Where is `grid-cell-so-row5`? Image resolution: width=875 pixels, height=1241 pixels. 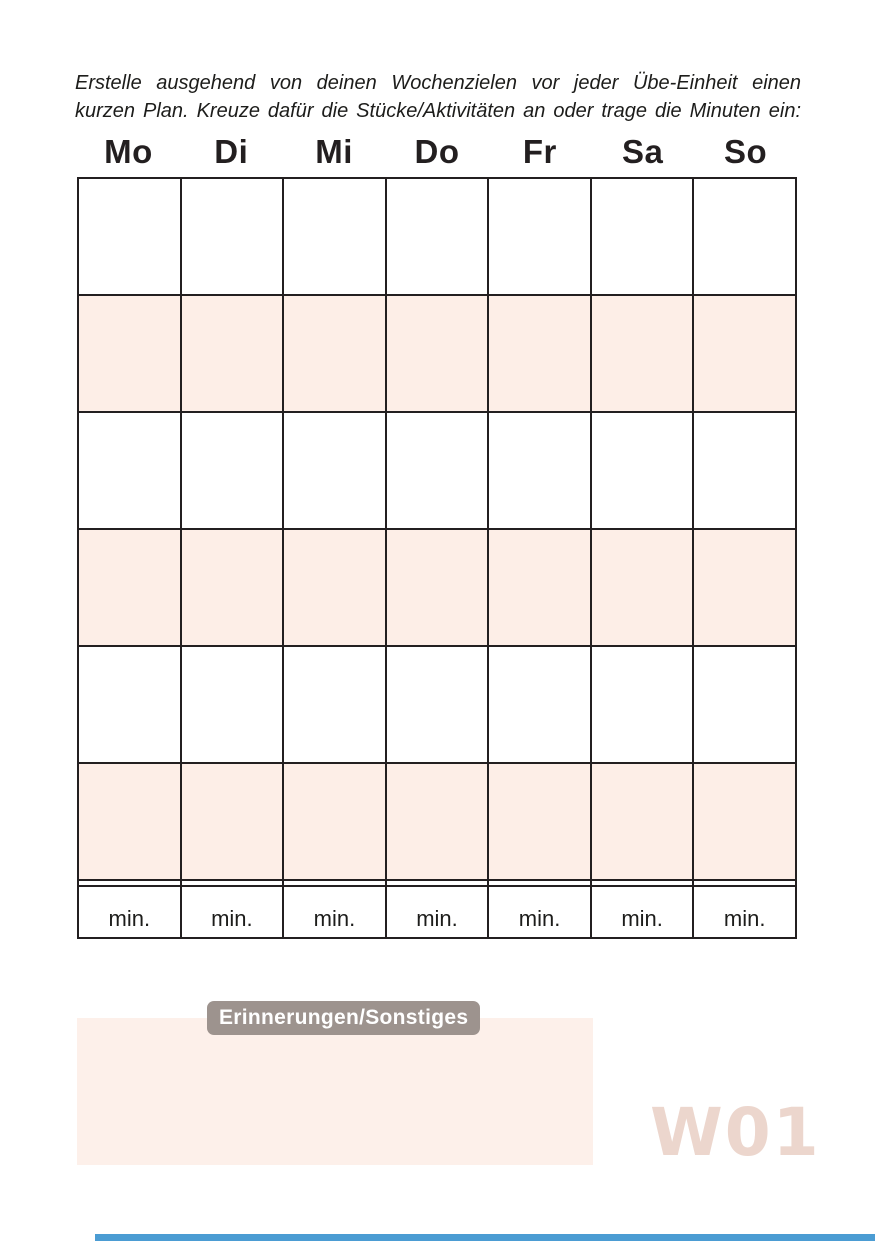 grid-cell-so-row5 is located at coordinates (744, 704).